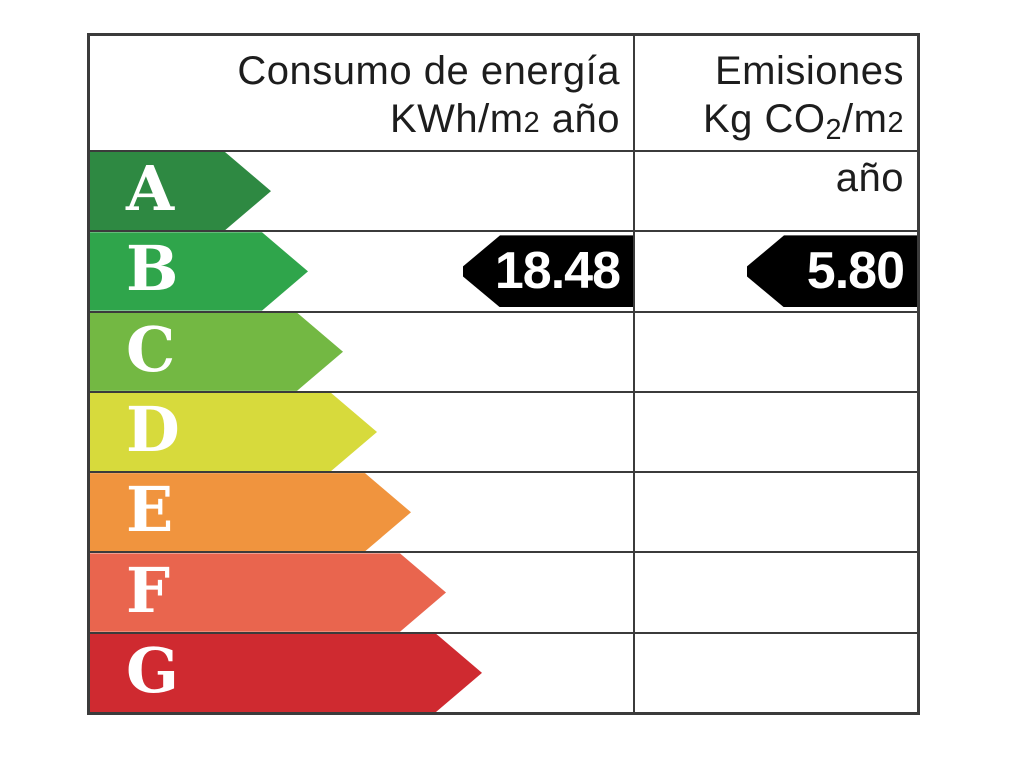 The width and height of the screenshot is (1020, 765). What do you see at coordinates (855, 271) in the screenshot?
I see `emissions-value: 5.80` at bounding box center [855, 271].